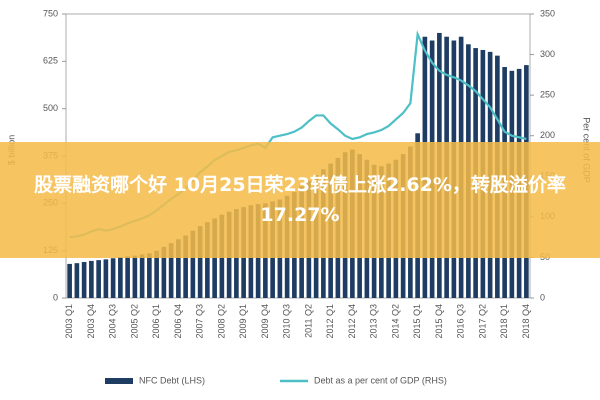 This screenshot has height=400, width=600. Describe the element at coordinates (482, 321) in the screenshot. I see `x-tick-label: 2017 Q2` at that location.